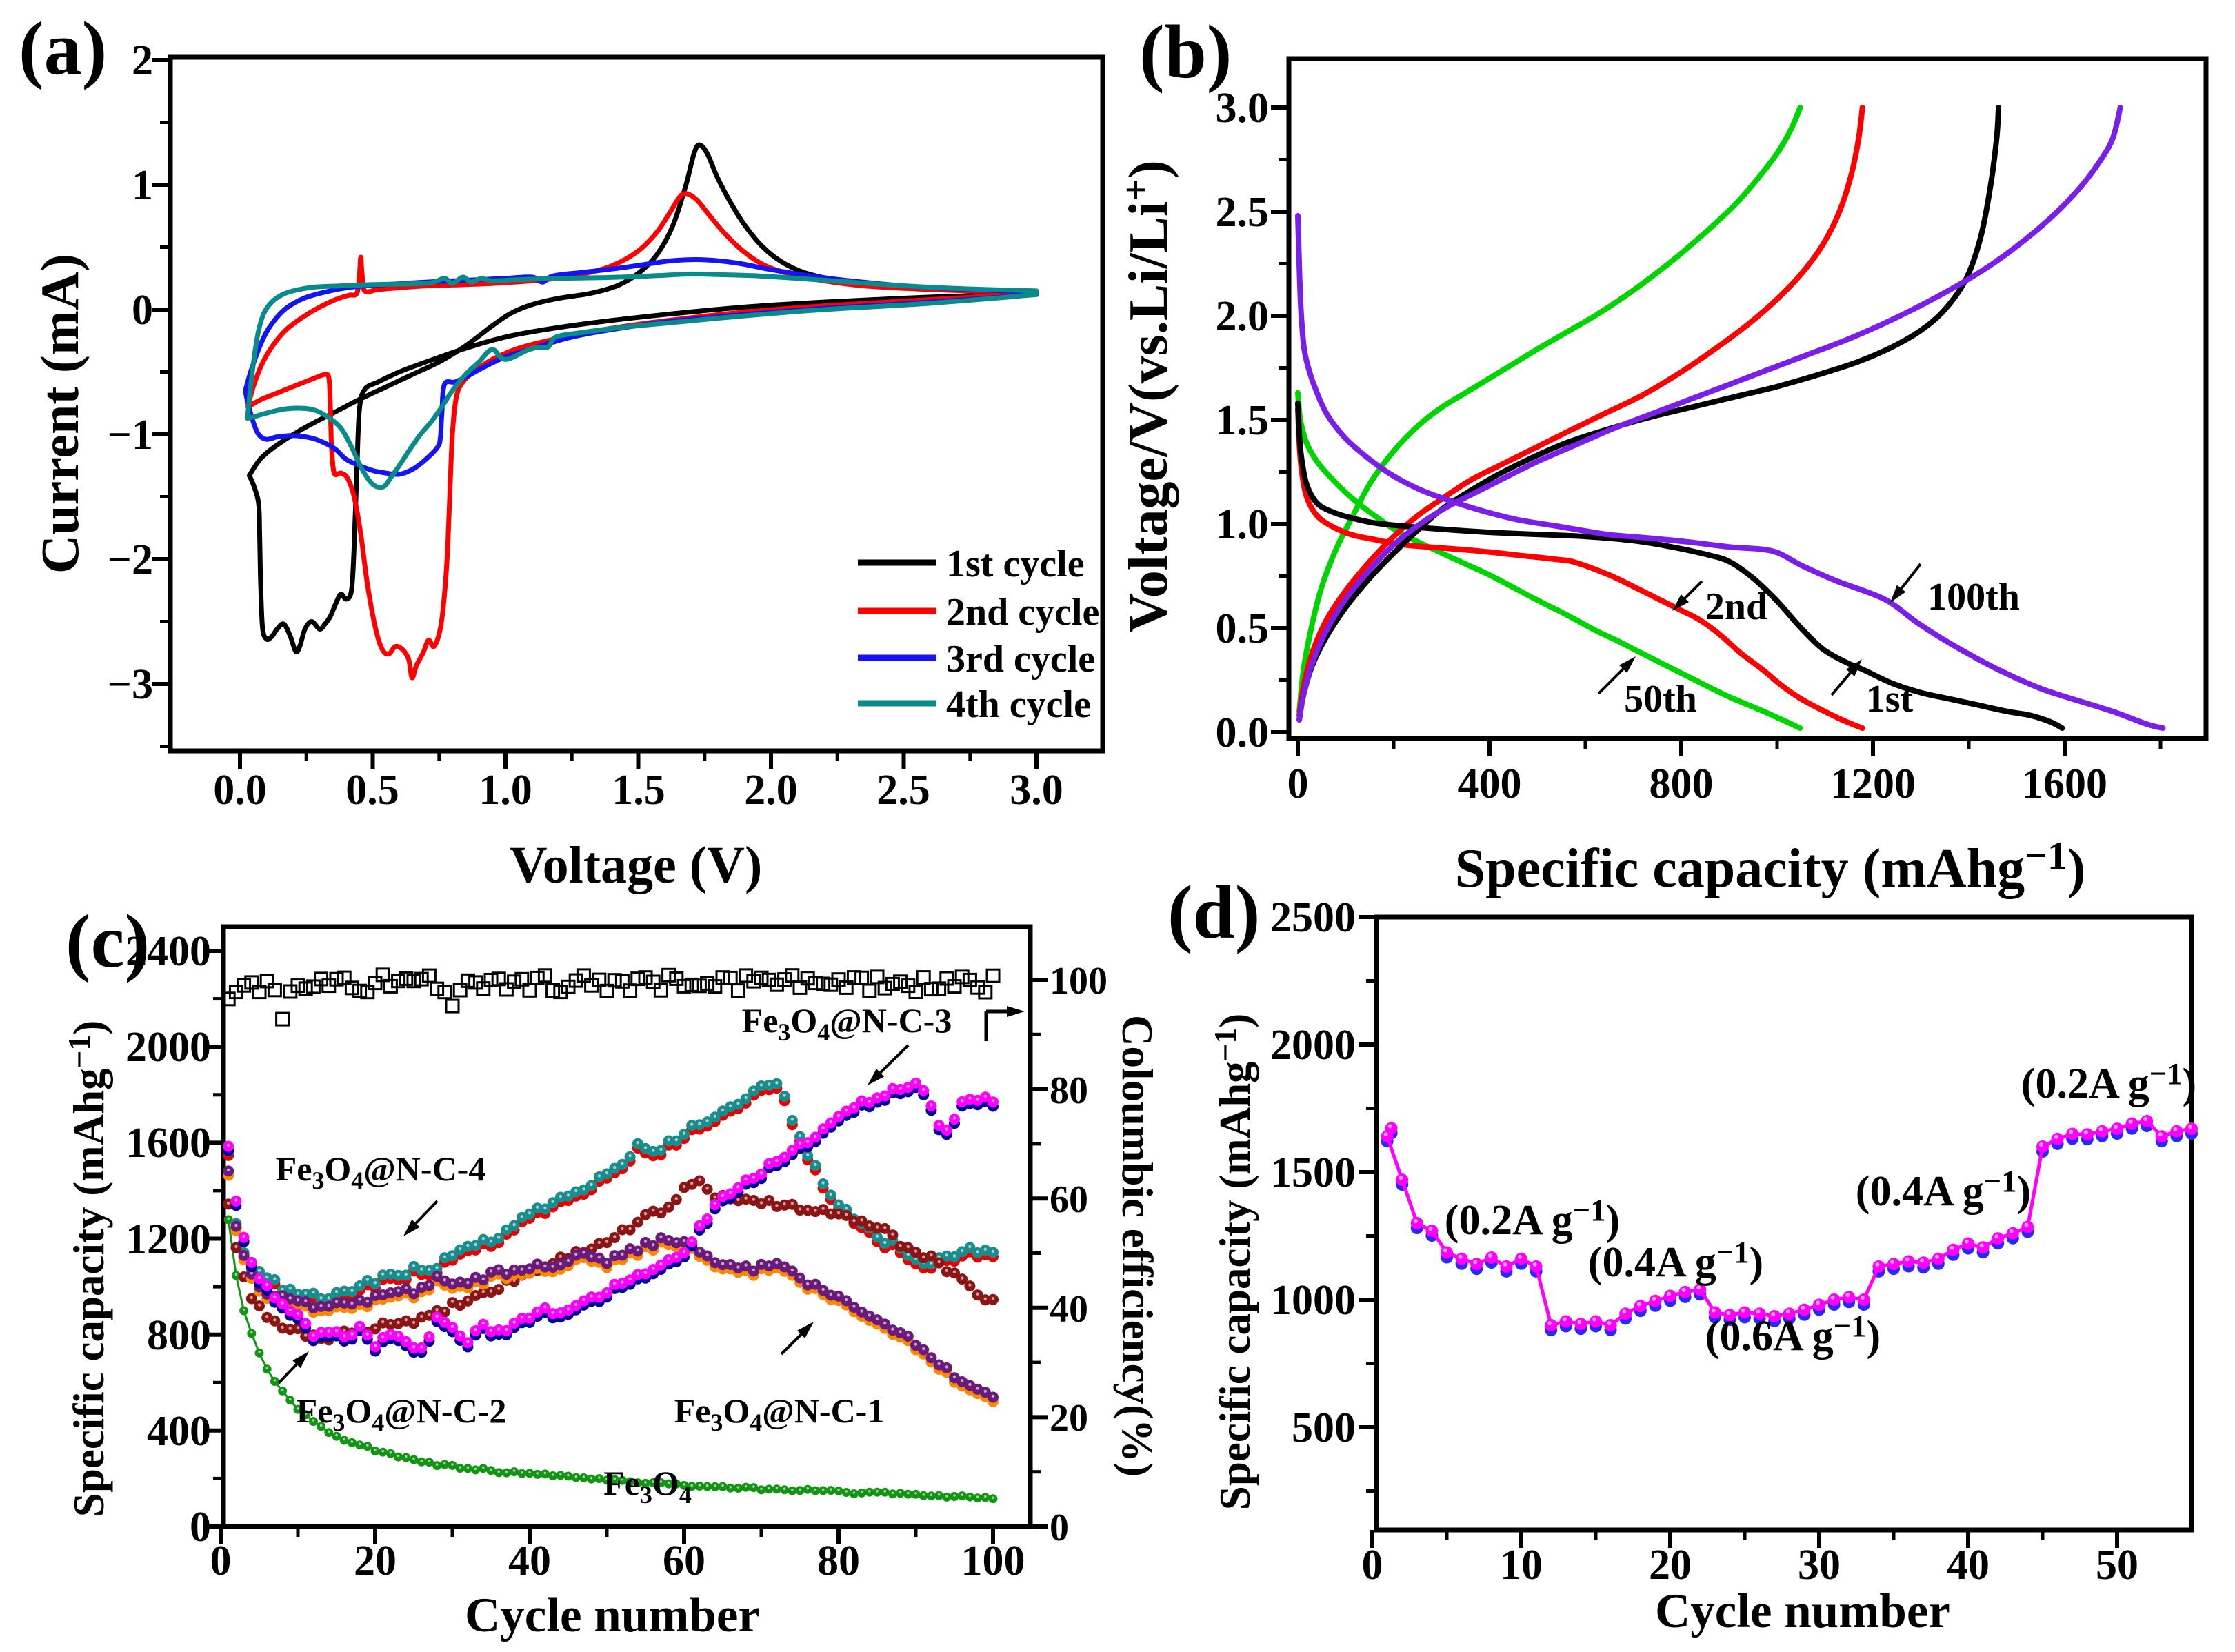 This screenshot has width=2235, height=1652. What do you see at coordinates (130, 685) in the screenshot?
I see `svg-text: −3` at bounding box center [130, 685].